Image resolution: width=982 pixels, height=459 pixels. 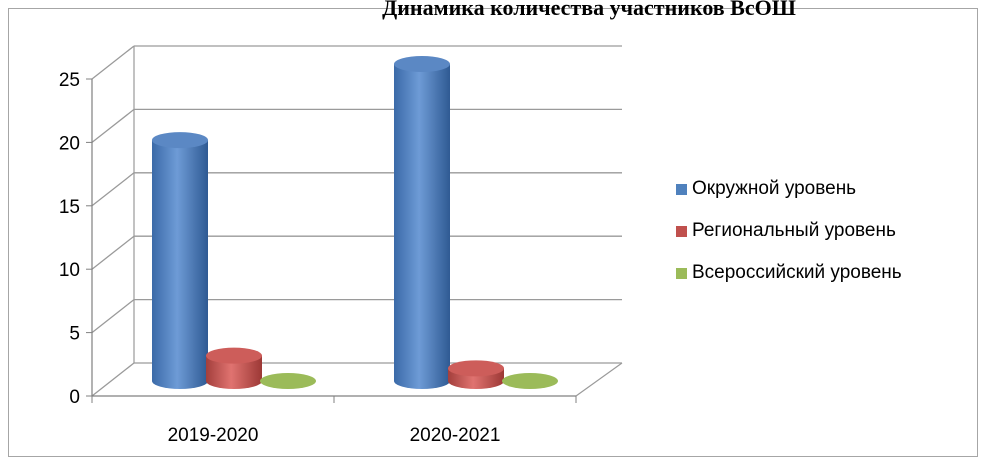 What do you see at coordinates (180, 140) in the screenshot?
I see `bar-top-1-2019-2020` at bounding box center [180, 140].